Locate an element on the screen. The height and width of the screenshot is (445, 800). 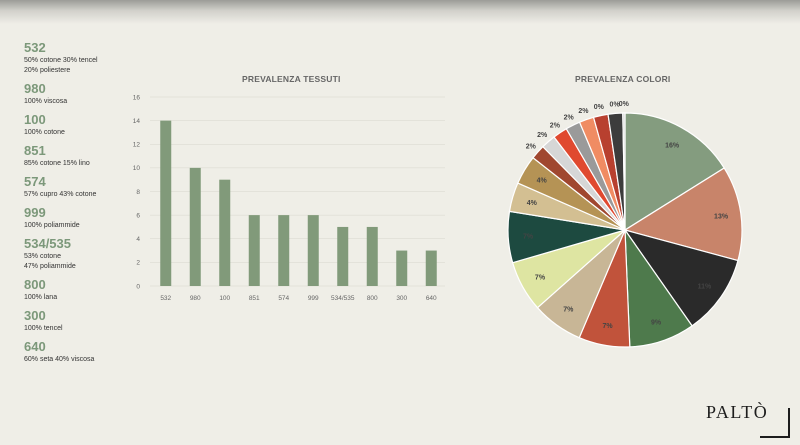
fabric-code: 532 is located at coordinates (35, 47).